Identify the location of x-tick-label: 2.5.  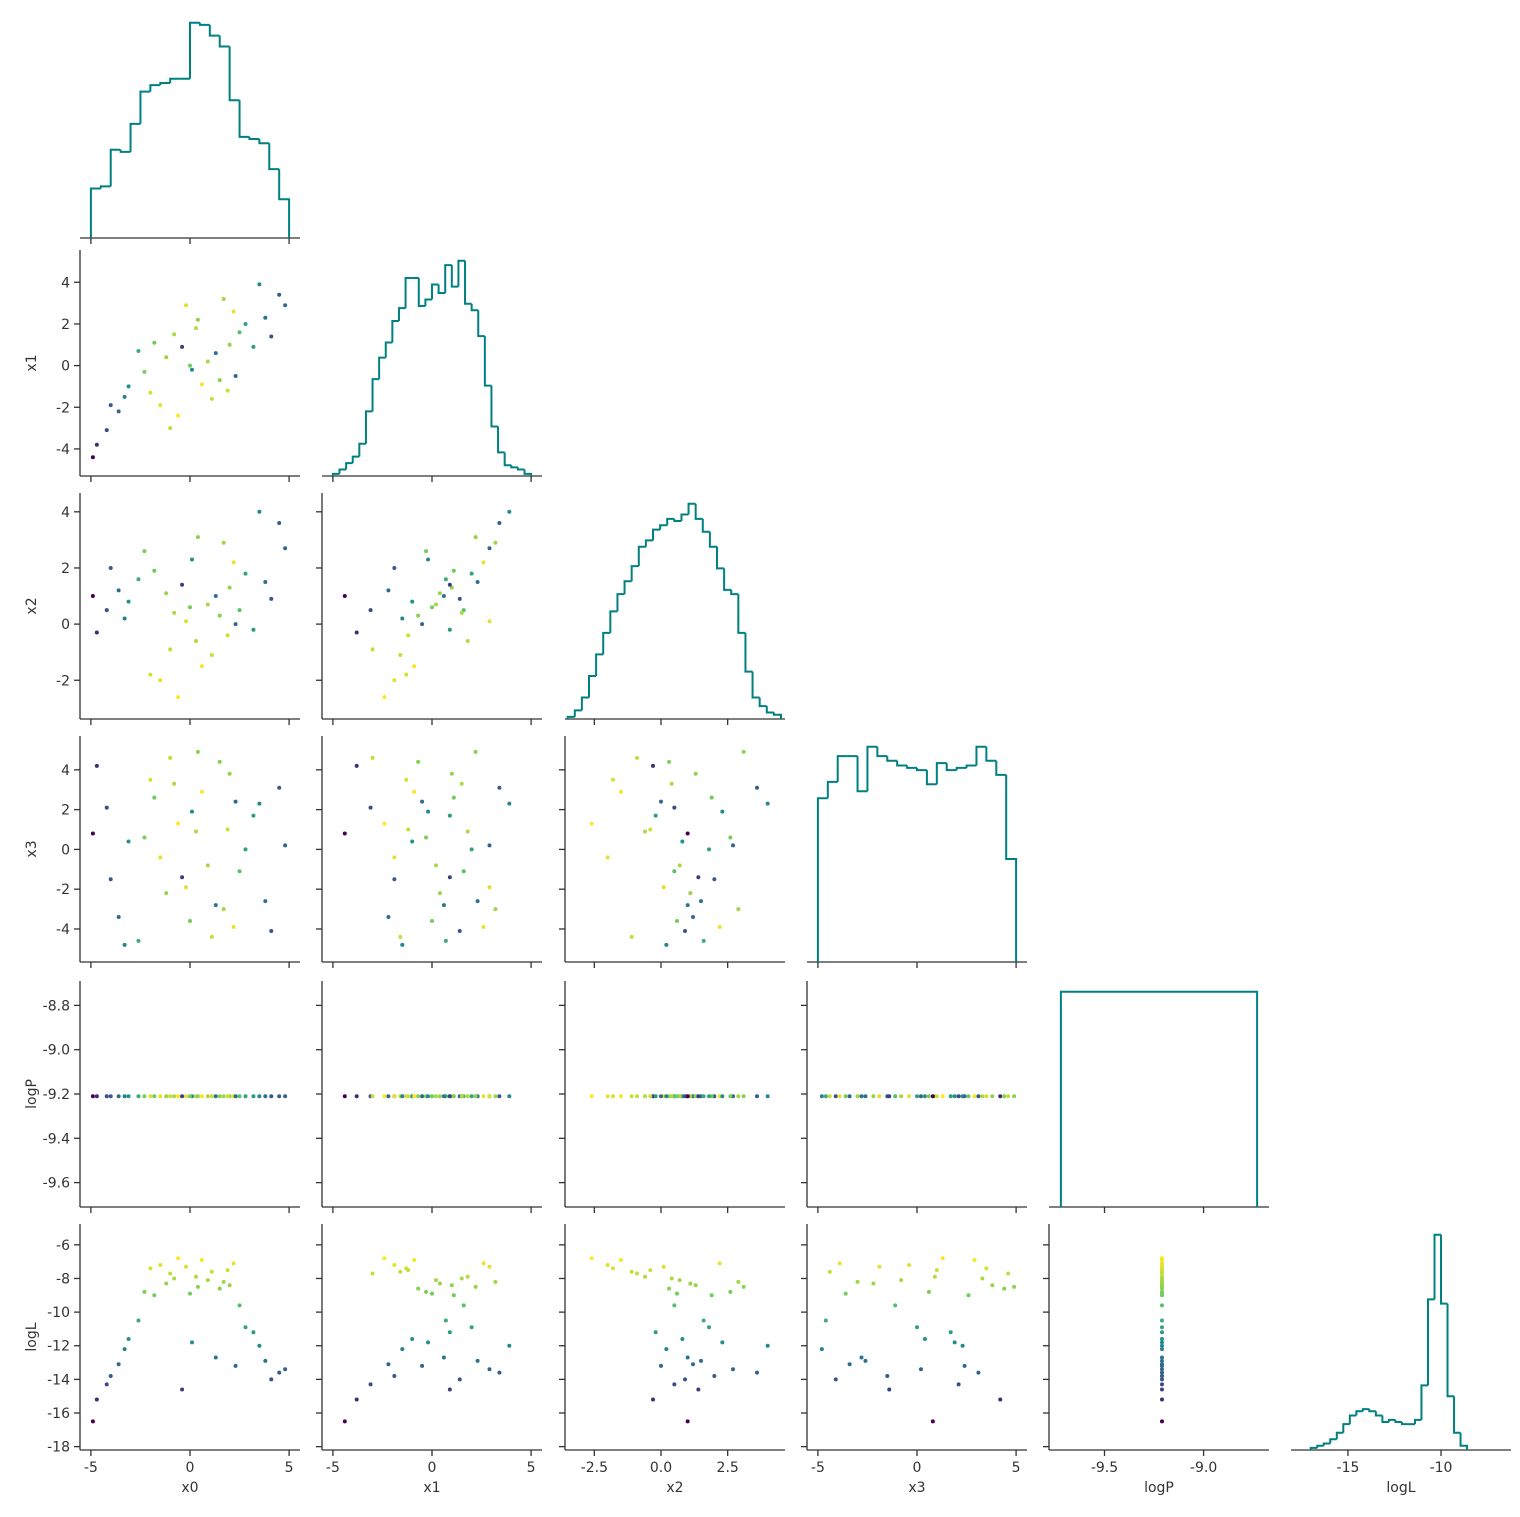
(728, 1468).